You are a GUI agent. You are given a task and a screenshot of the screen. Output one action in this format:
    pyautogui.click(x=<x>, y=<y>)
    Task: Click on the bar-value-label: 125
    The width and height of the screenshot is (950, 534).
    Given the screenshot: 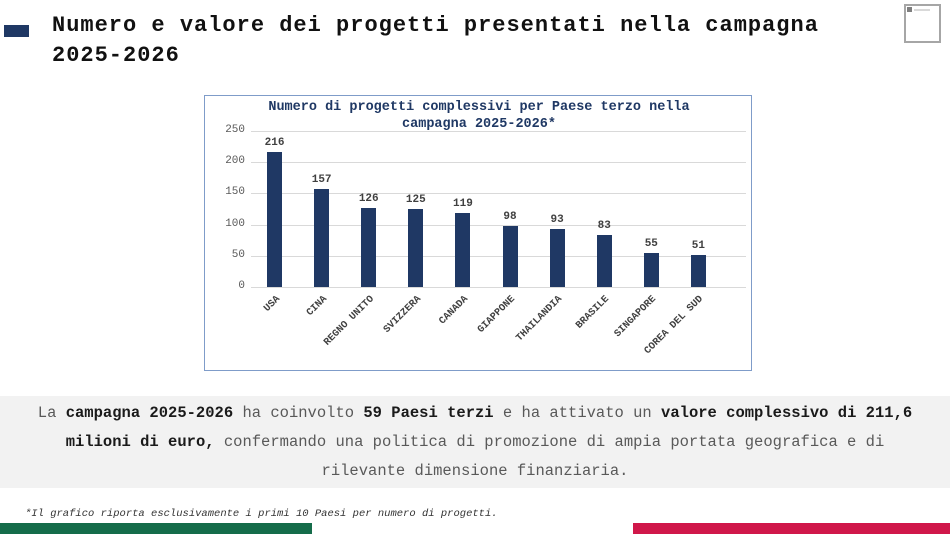 What is the action you would take?
    pyautogui.click(x=415, y=200)
    